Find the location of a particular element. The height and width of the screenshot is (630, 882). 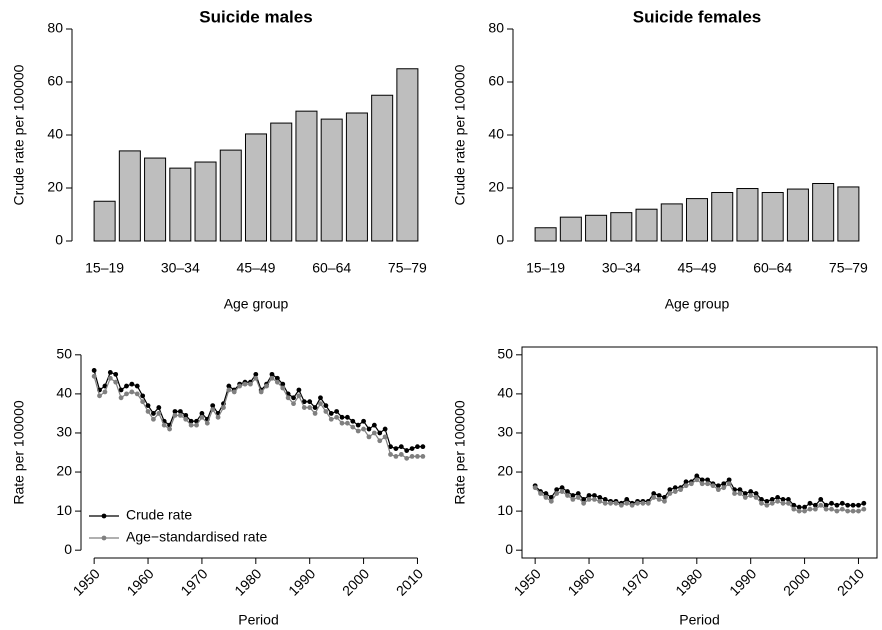

x-tick-label: 30–34 is located at coordinates (621, 268).